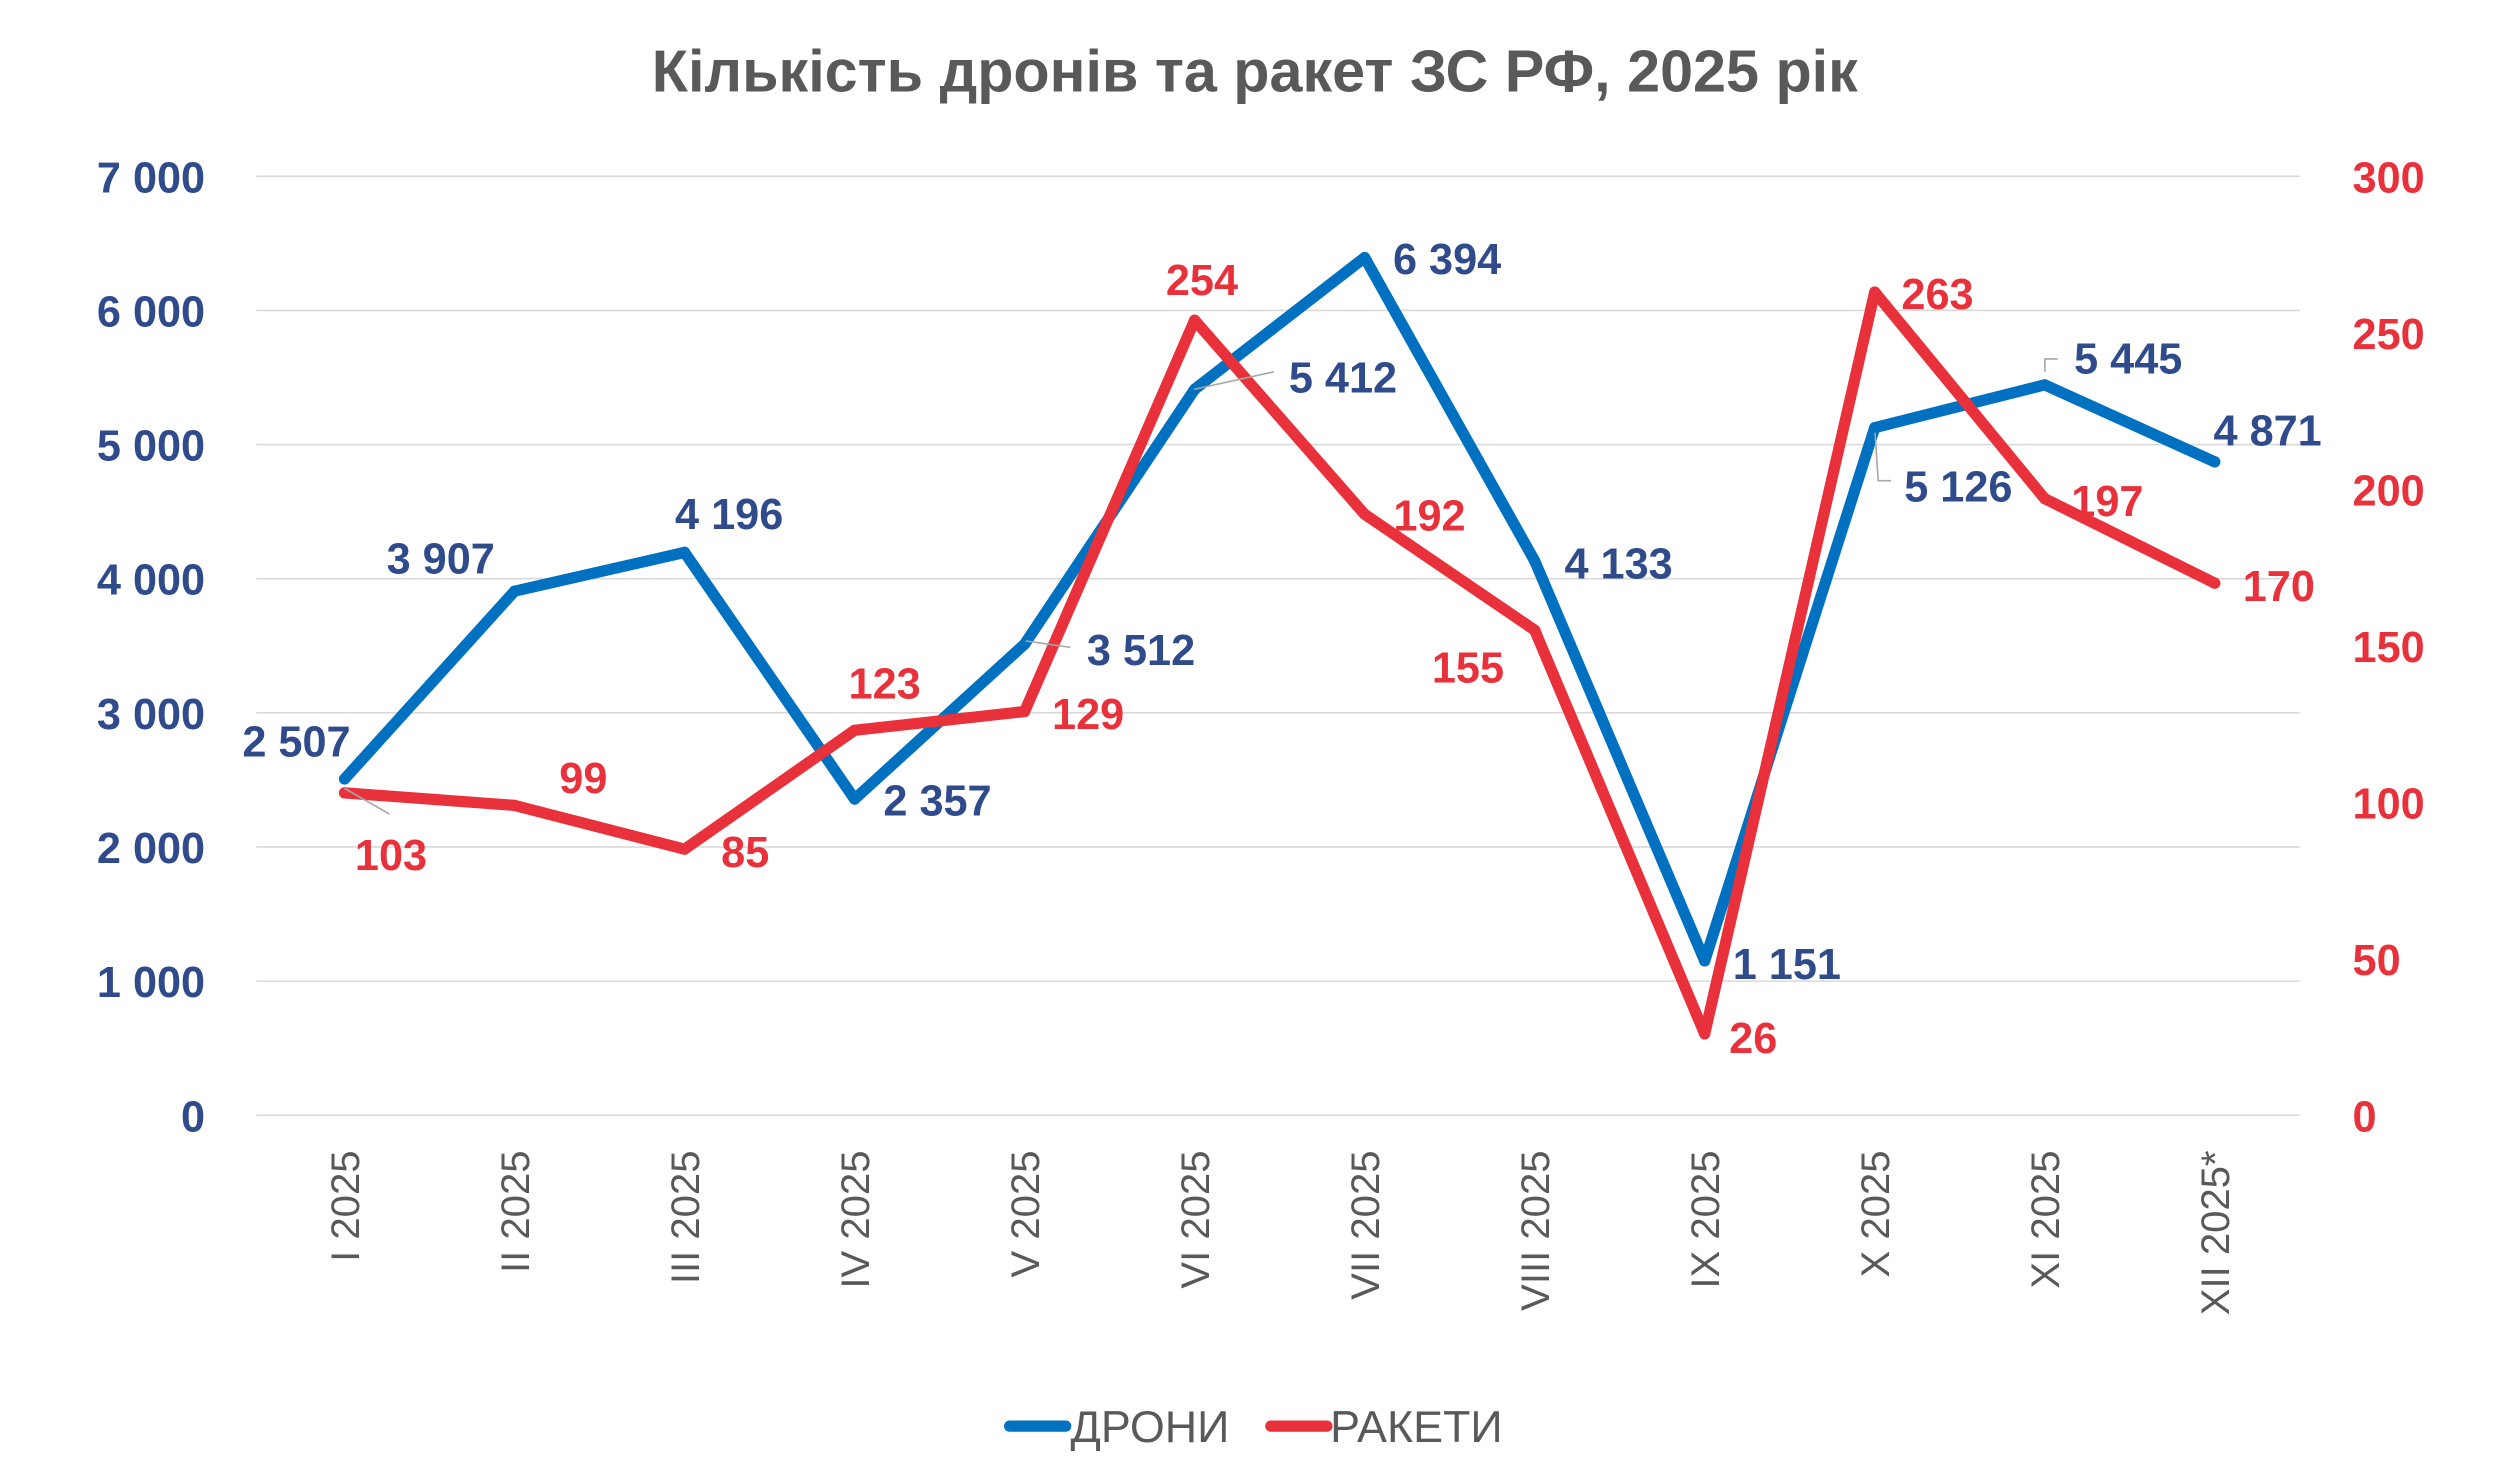  What do you see at coordinates (1416, 1426) in the screenshot?
I see `legend-label: РАКЕТИ` at bounding box center [1416, 1426].